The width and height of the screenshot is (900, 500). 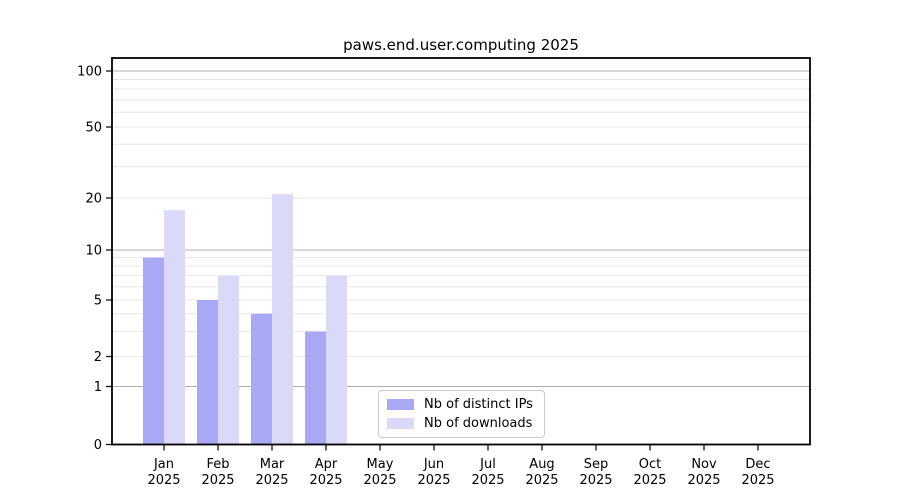 I want to click on y-axis: 0 1 2 5 10 20 50 100, so click(x=94, y=259).